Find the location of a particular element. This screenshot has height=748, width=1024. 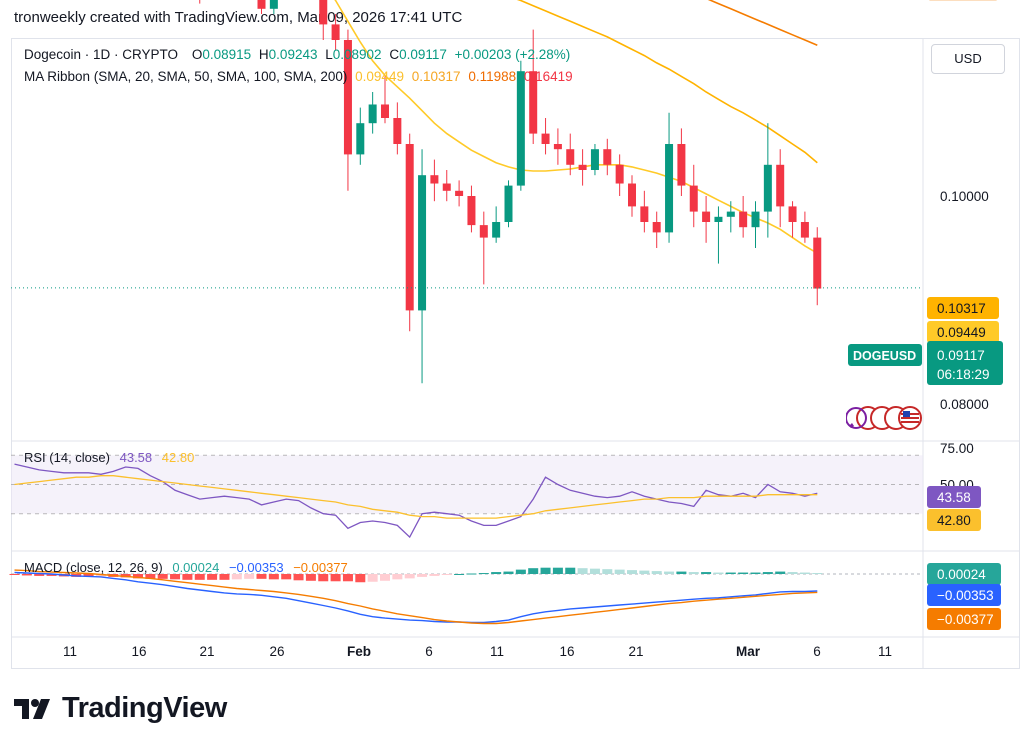

tradingview-wordmark: TradingView is located at coordinates (144, 708).